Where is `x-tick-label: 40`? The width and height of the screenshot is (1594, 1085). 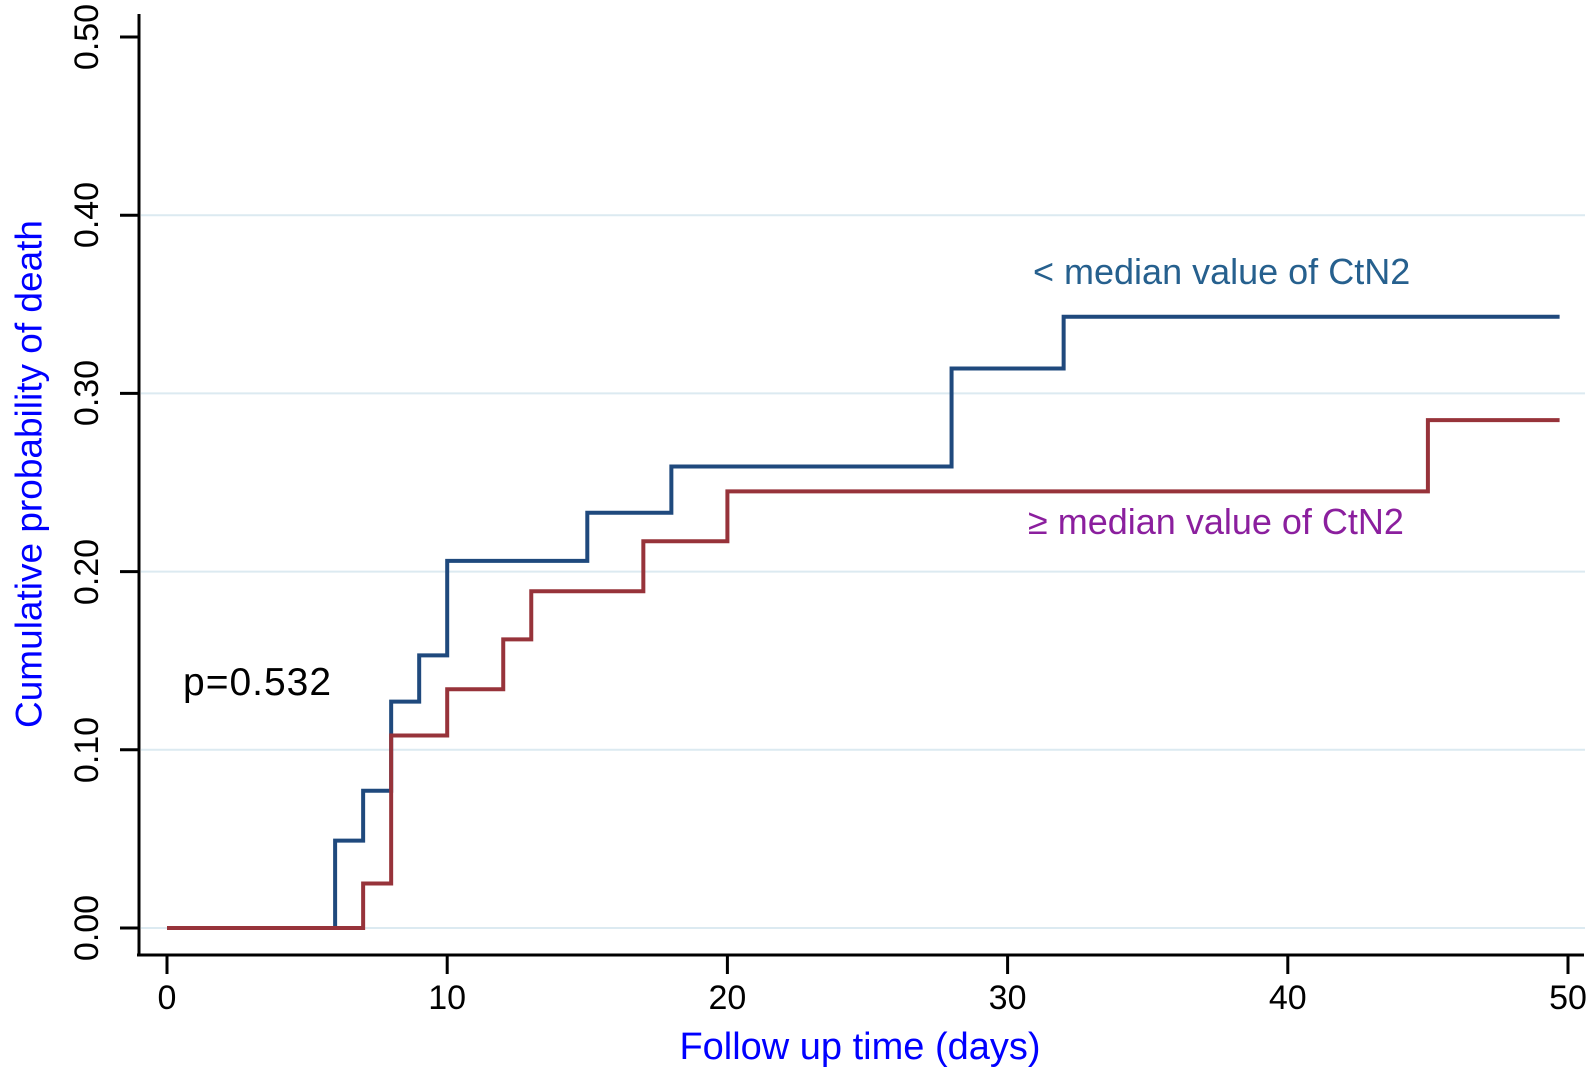 x-tick-label: 40 is located at coordinates (1287, 998).